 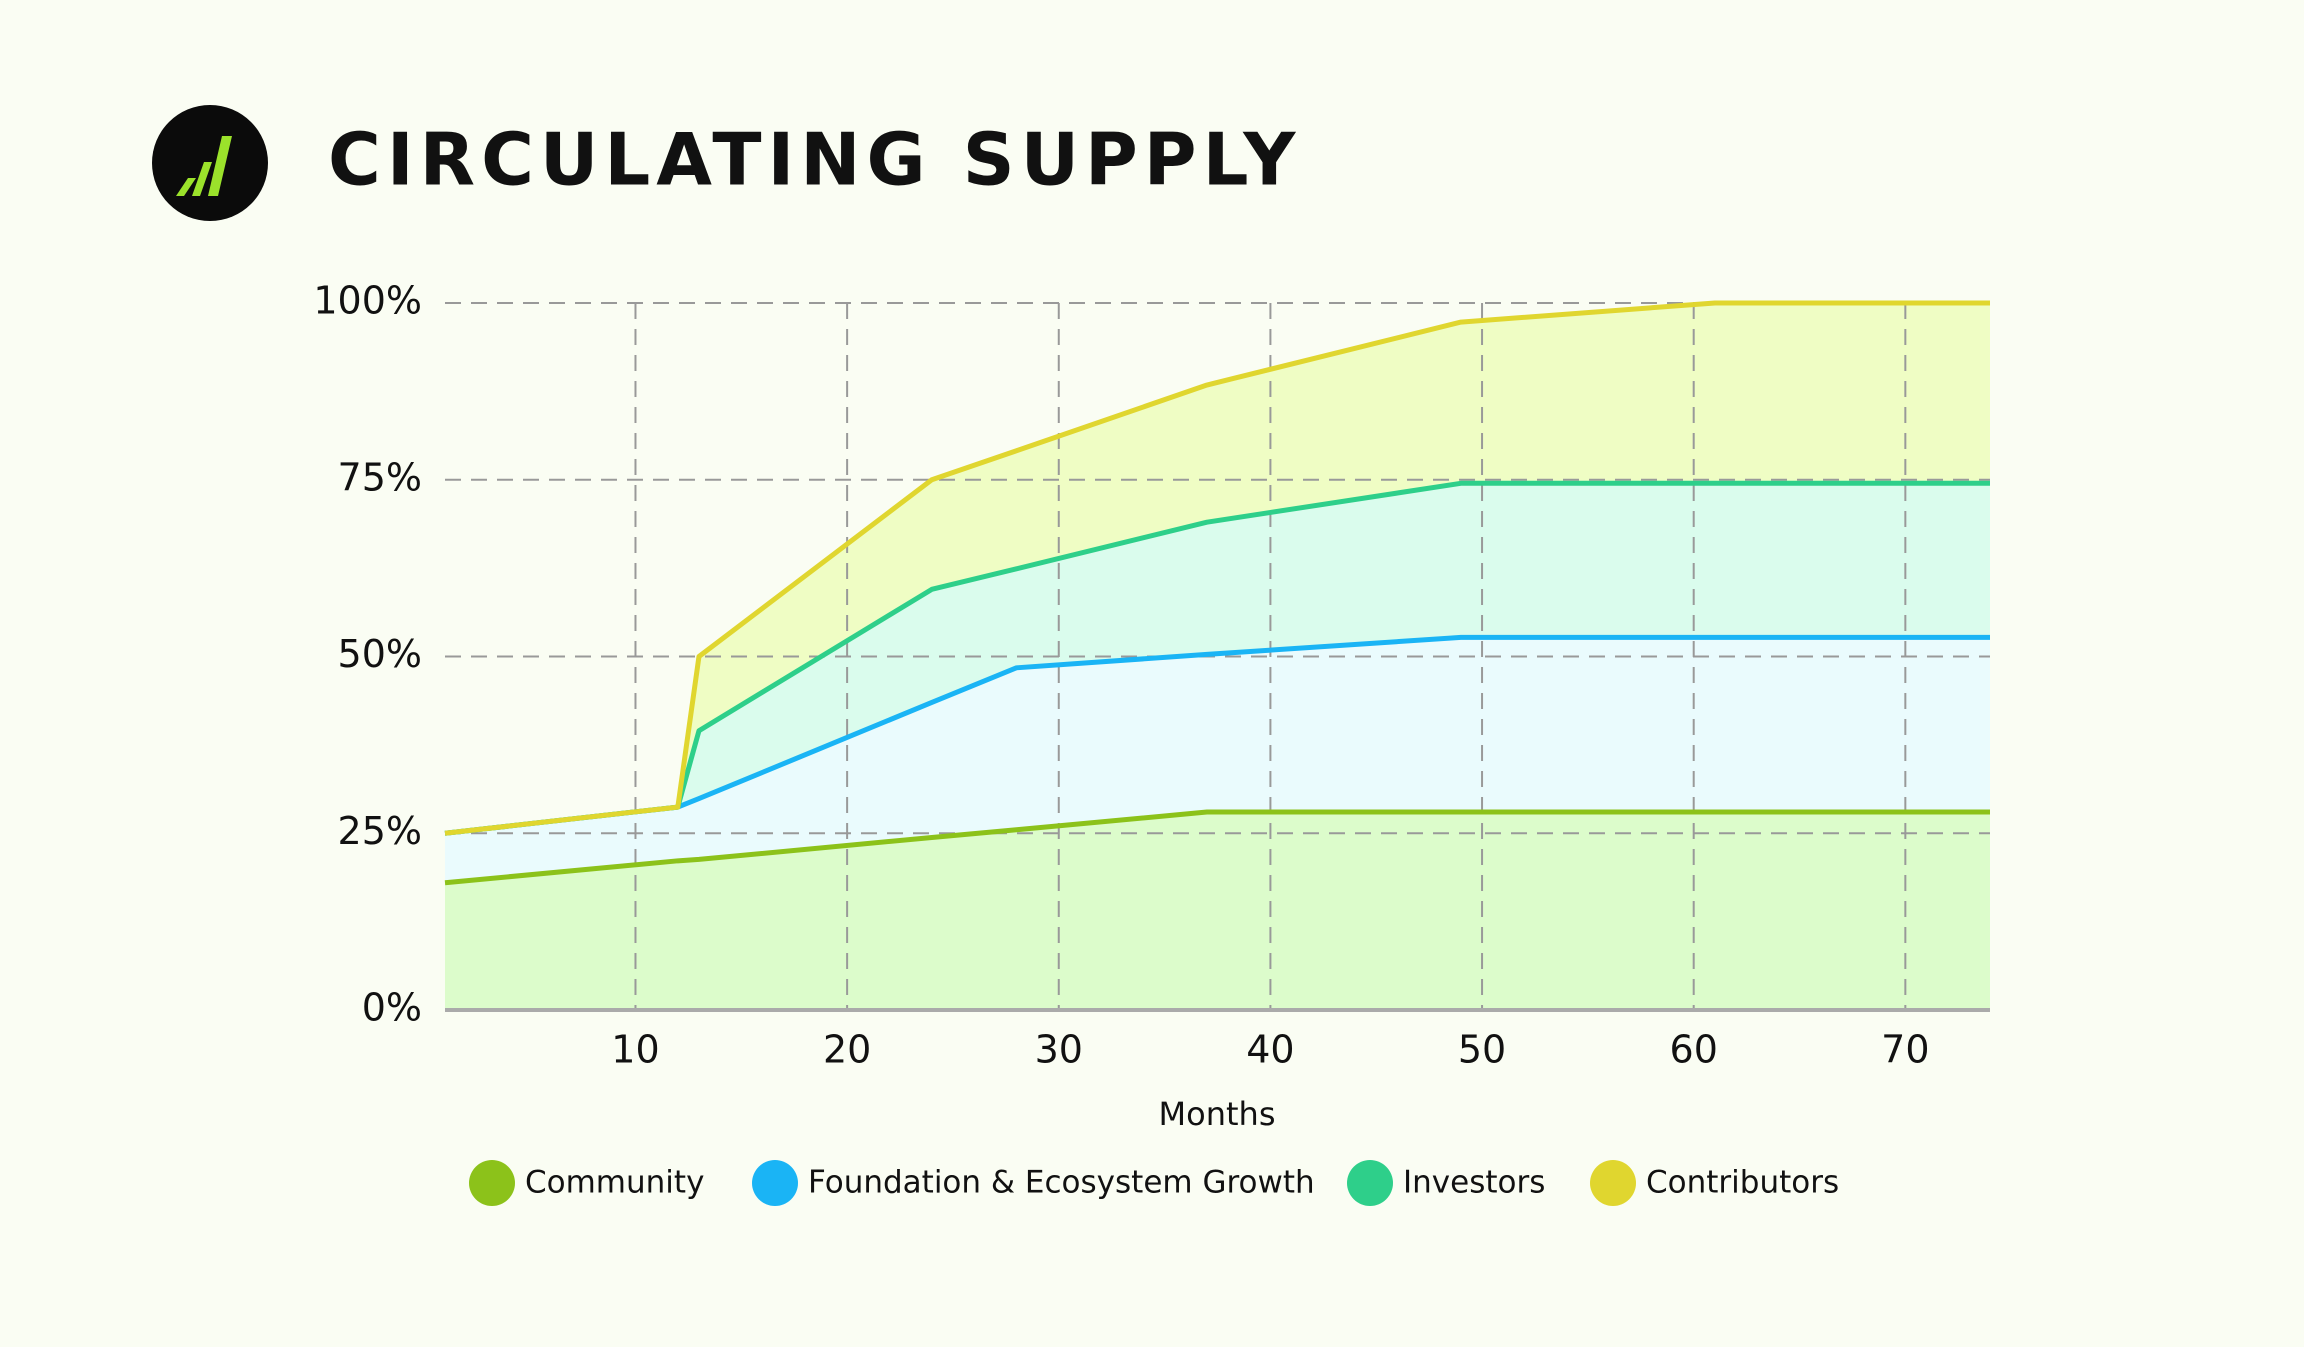 What do you see at coordinates (380, 477) in the screenshot?
I see `y-tick-label: 75%` at bounding box center [380, 477].